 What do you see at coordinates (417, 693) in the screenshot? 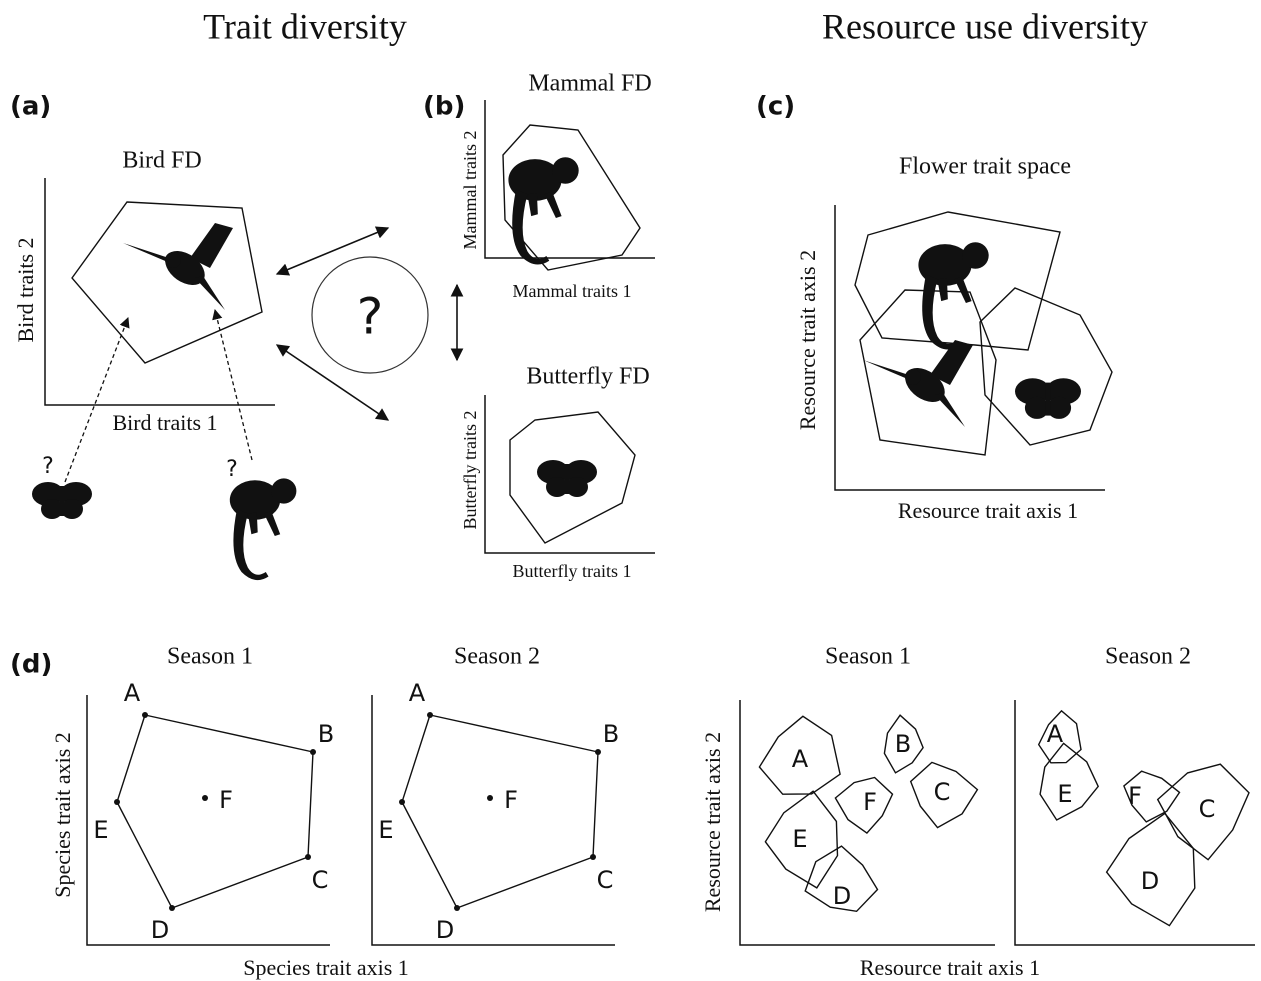
I see `point-label: A` at bounding box center [417, 693].